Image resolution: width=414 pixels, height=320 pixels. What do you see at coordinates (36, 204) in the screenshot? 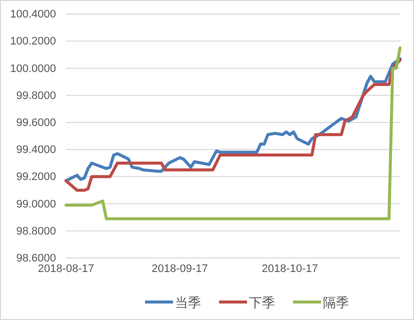
I see `y-tick-label: 99.0000` at bounding box center [36, 204].